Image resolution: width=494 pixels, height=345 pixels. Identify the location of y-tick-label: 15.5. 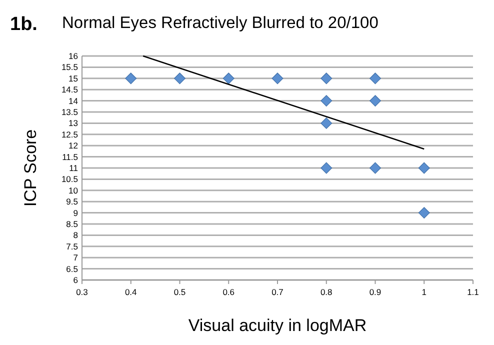
(69, 67).